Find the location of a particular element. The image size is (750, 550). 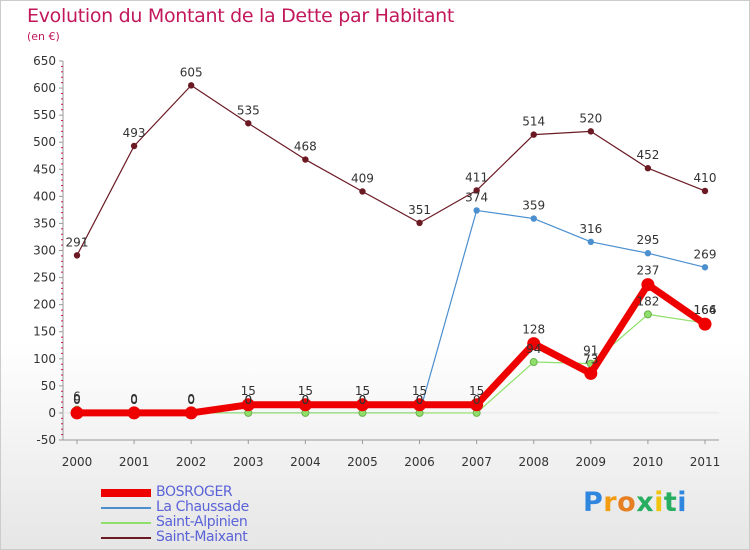

data-label: 94 is located at coordinates (533, 349).